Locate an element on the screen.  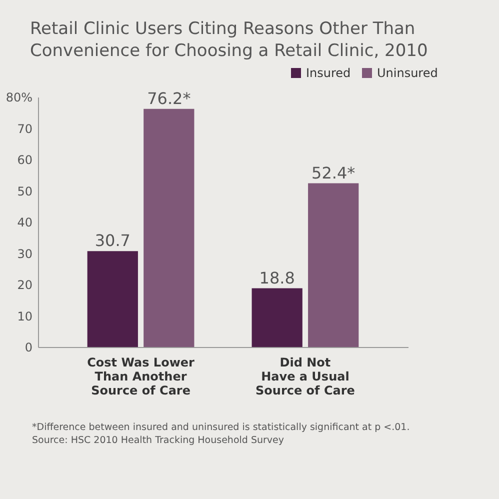
data-label: 30.7 is located at coordinates (112, 240).